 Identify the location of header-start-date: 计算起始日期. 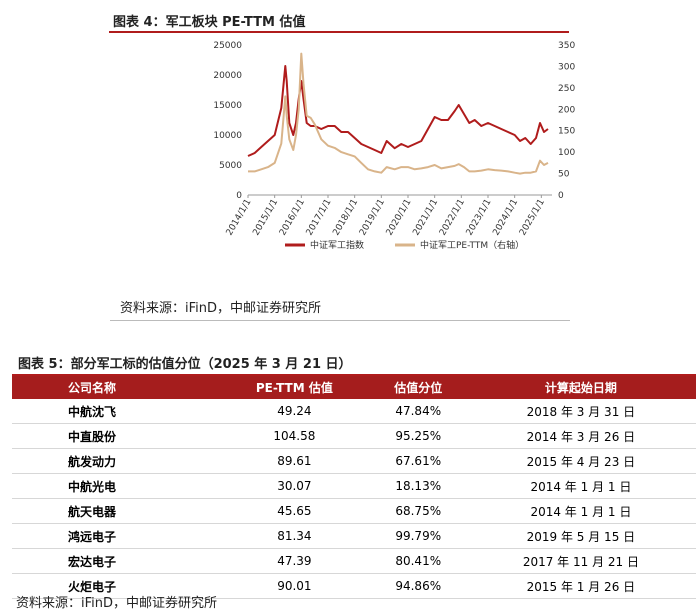
(580, 387).